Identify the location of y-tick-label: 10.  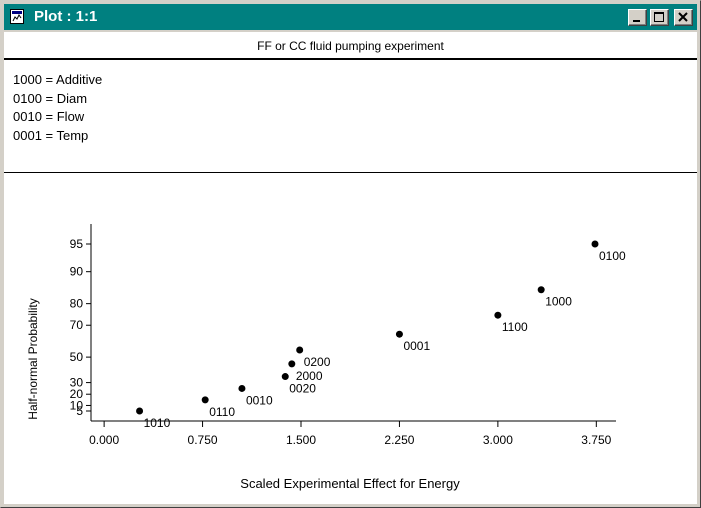
(77, 405).